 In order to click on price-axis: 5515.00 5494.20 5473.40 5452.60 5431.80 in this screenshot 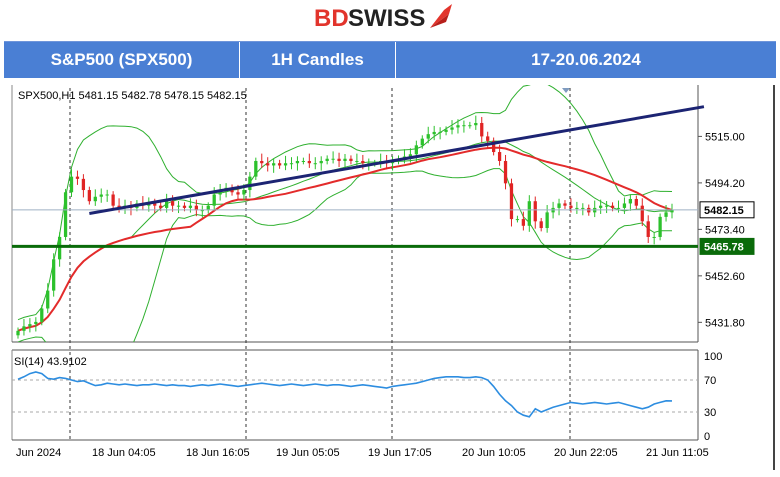, I will do `click(721, 230)`.